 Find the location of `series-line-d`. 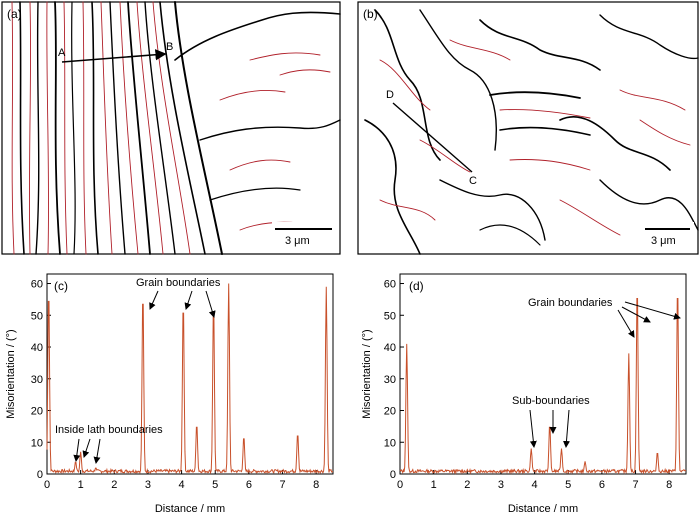

series-line-d is located at coordinates (543, 386).